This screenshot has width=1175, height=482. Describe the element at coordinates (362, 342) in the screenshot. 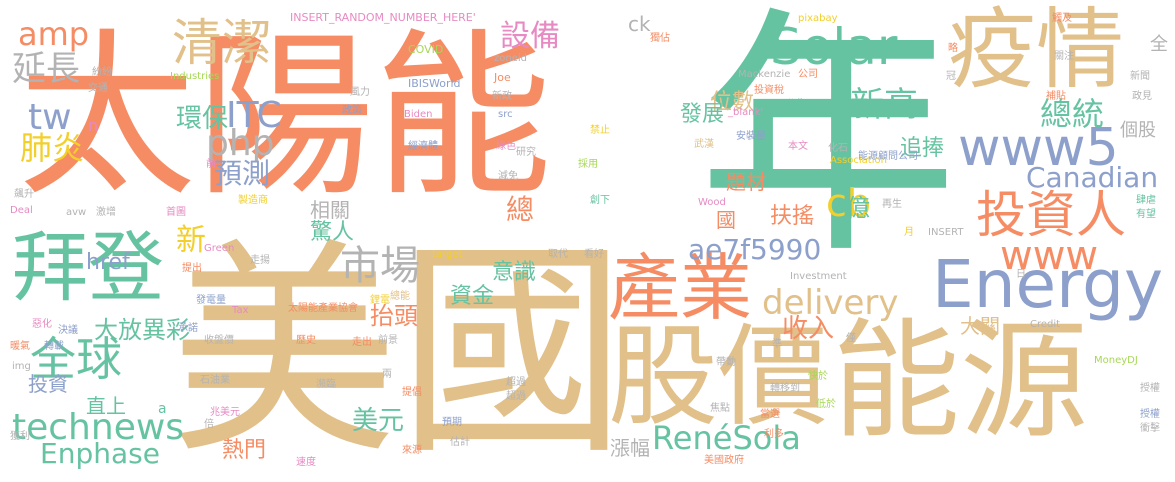

I see `word: 走出` at that location.